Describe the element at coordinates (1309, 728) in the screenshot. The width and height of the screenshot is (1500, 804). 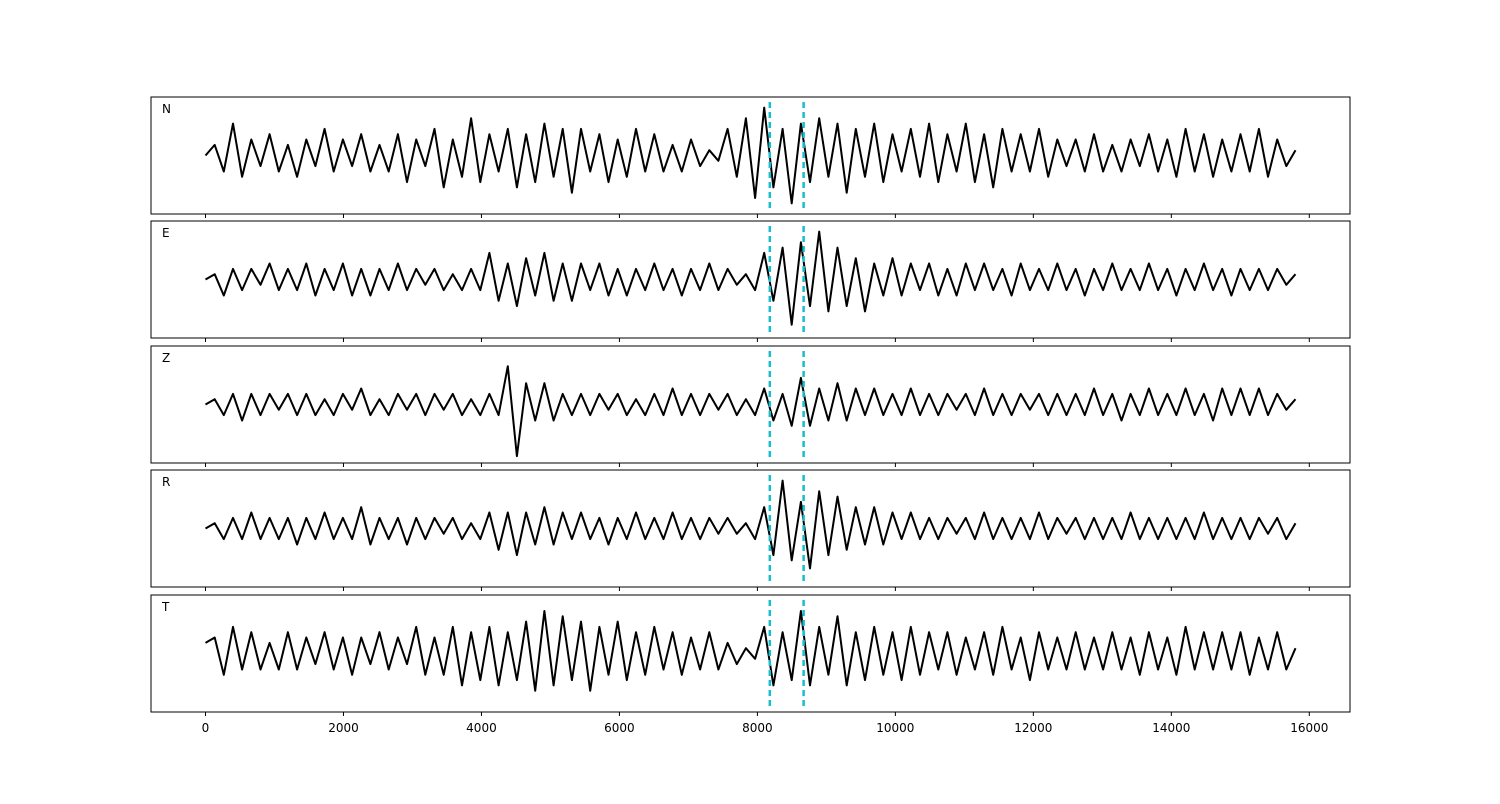
I see `x-tick-label: 16000` at that location.